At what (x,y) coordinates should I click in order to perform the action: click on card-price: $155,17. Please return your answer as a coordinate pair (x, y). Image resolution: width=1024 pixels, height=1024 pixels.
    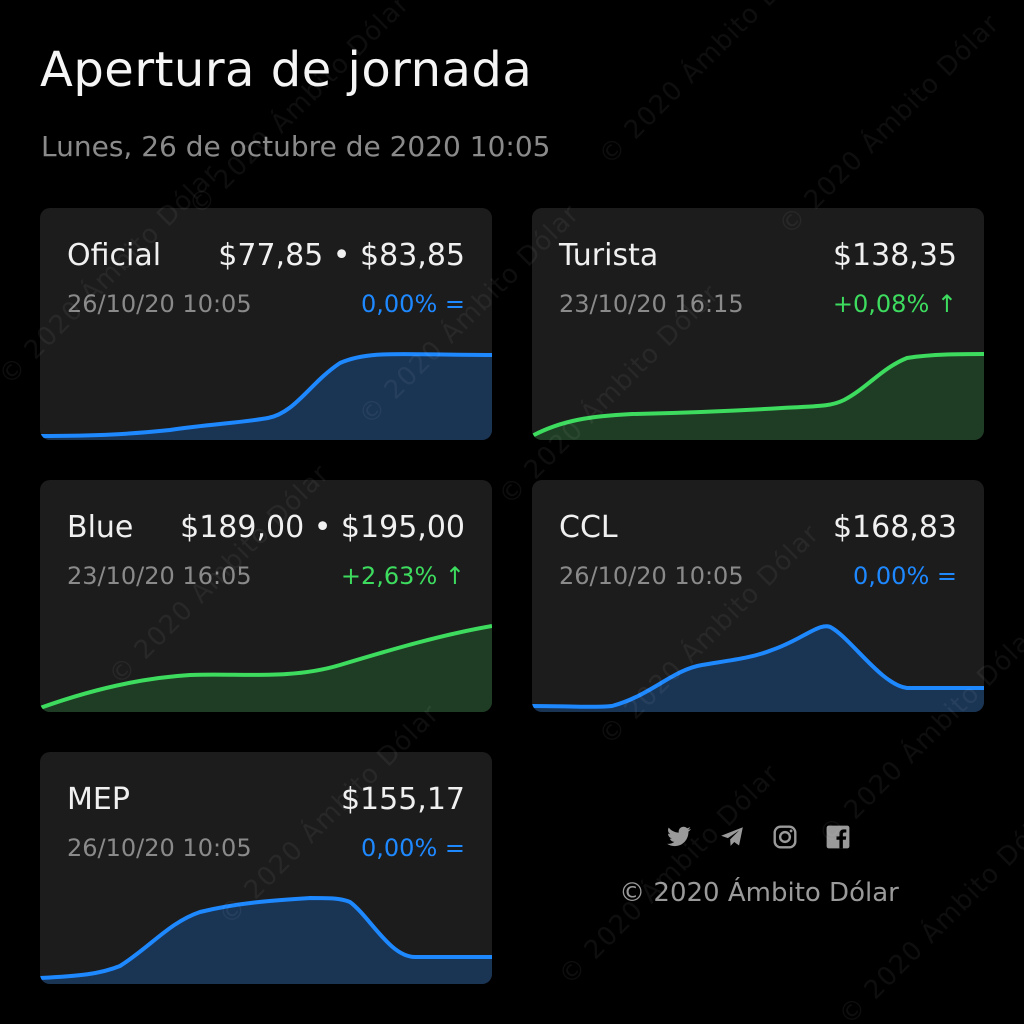
    Looking at the image, I should click on (402, 799).